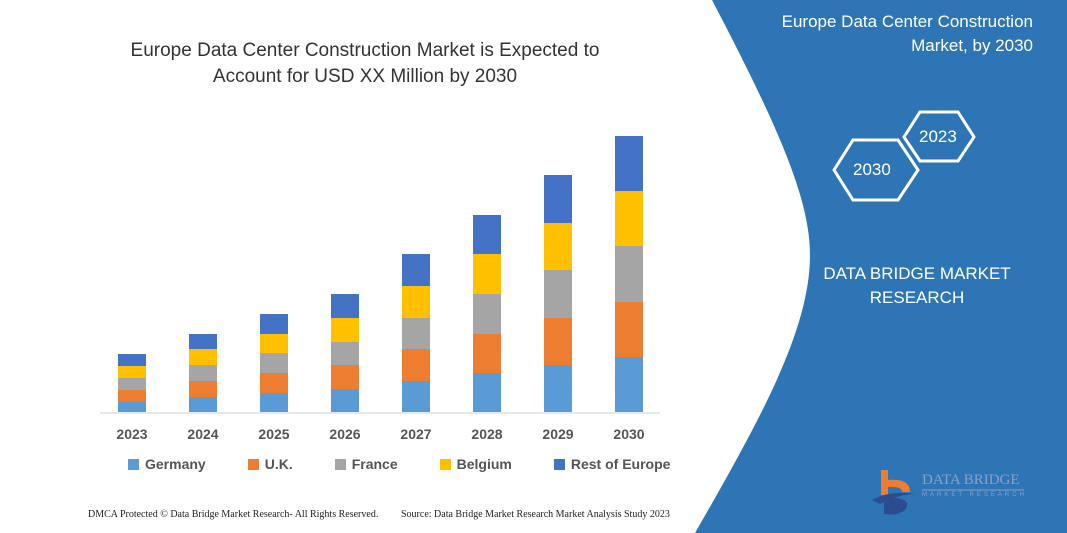 The height and width of the screenshot is (533, 1067). Describe the element at coordinates (203, 389) in the screenshot. I see `bar-2024-u-k-` at that location.